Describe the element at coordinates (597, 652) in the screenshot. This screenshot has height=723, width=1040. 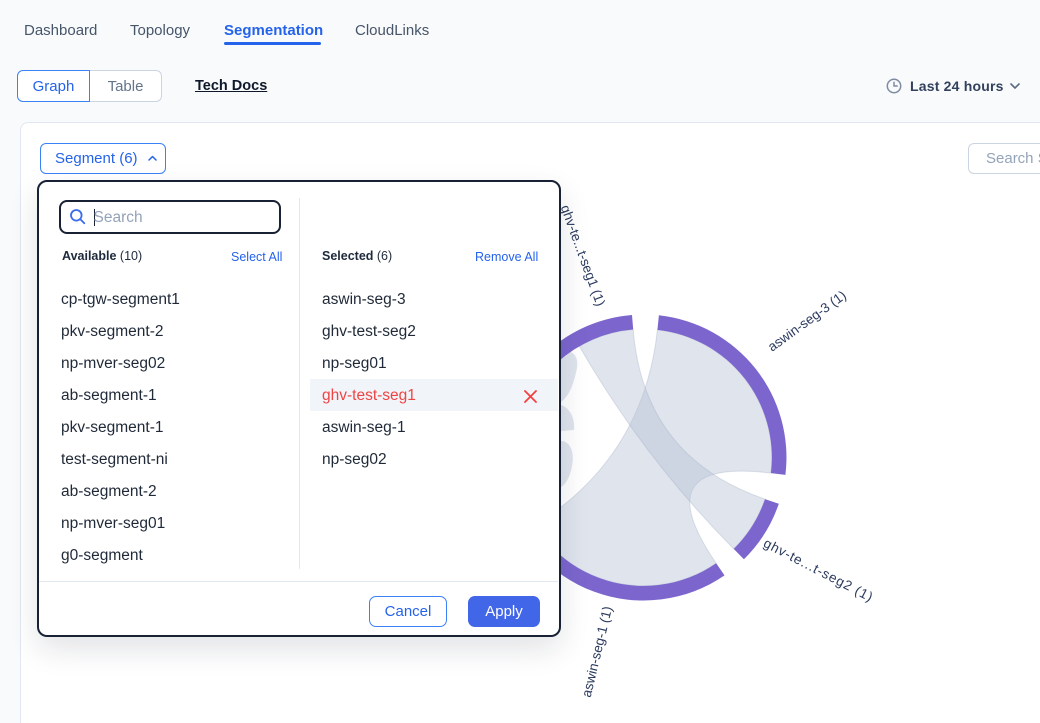
I see `svg-text: aswin-seg-1 (1)` at that location.